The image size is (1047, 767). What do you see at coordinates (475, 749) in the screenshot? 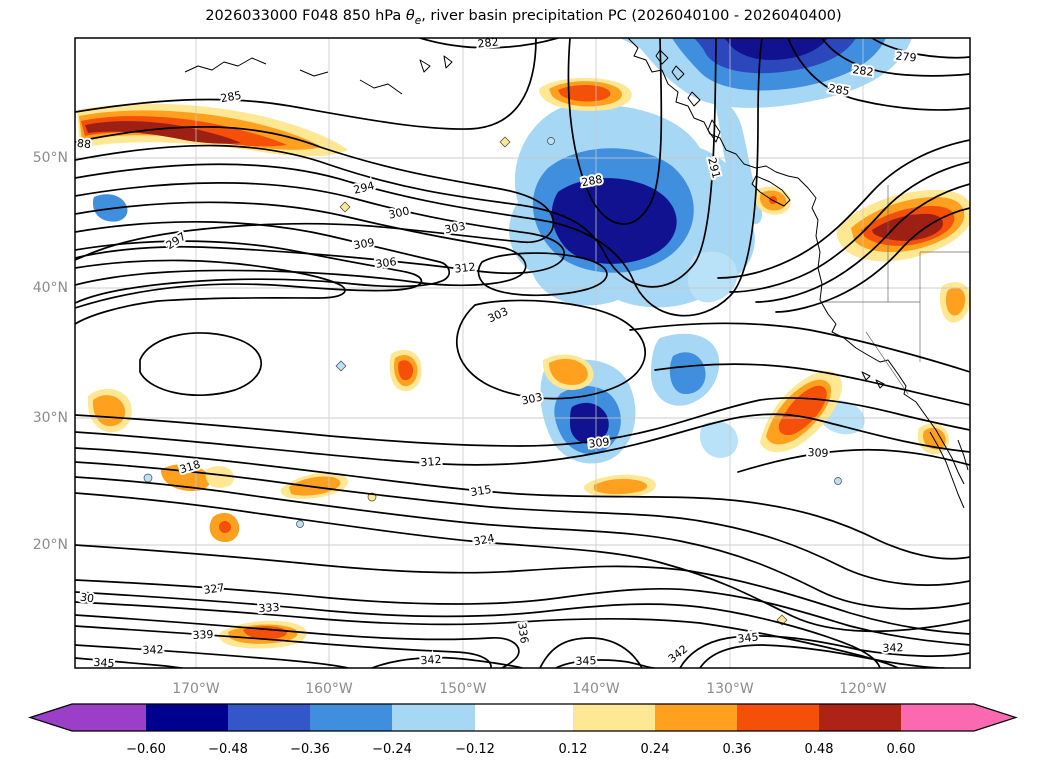
I see `colorbar-tick-label: −0.12` at bounding box center [475, 749].